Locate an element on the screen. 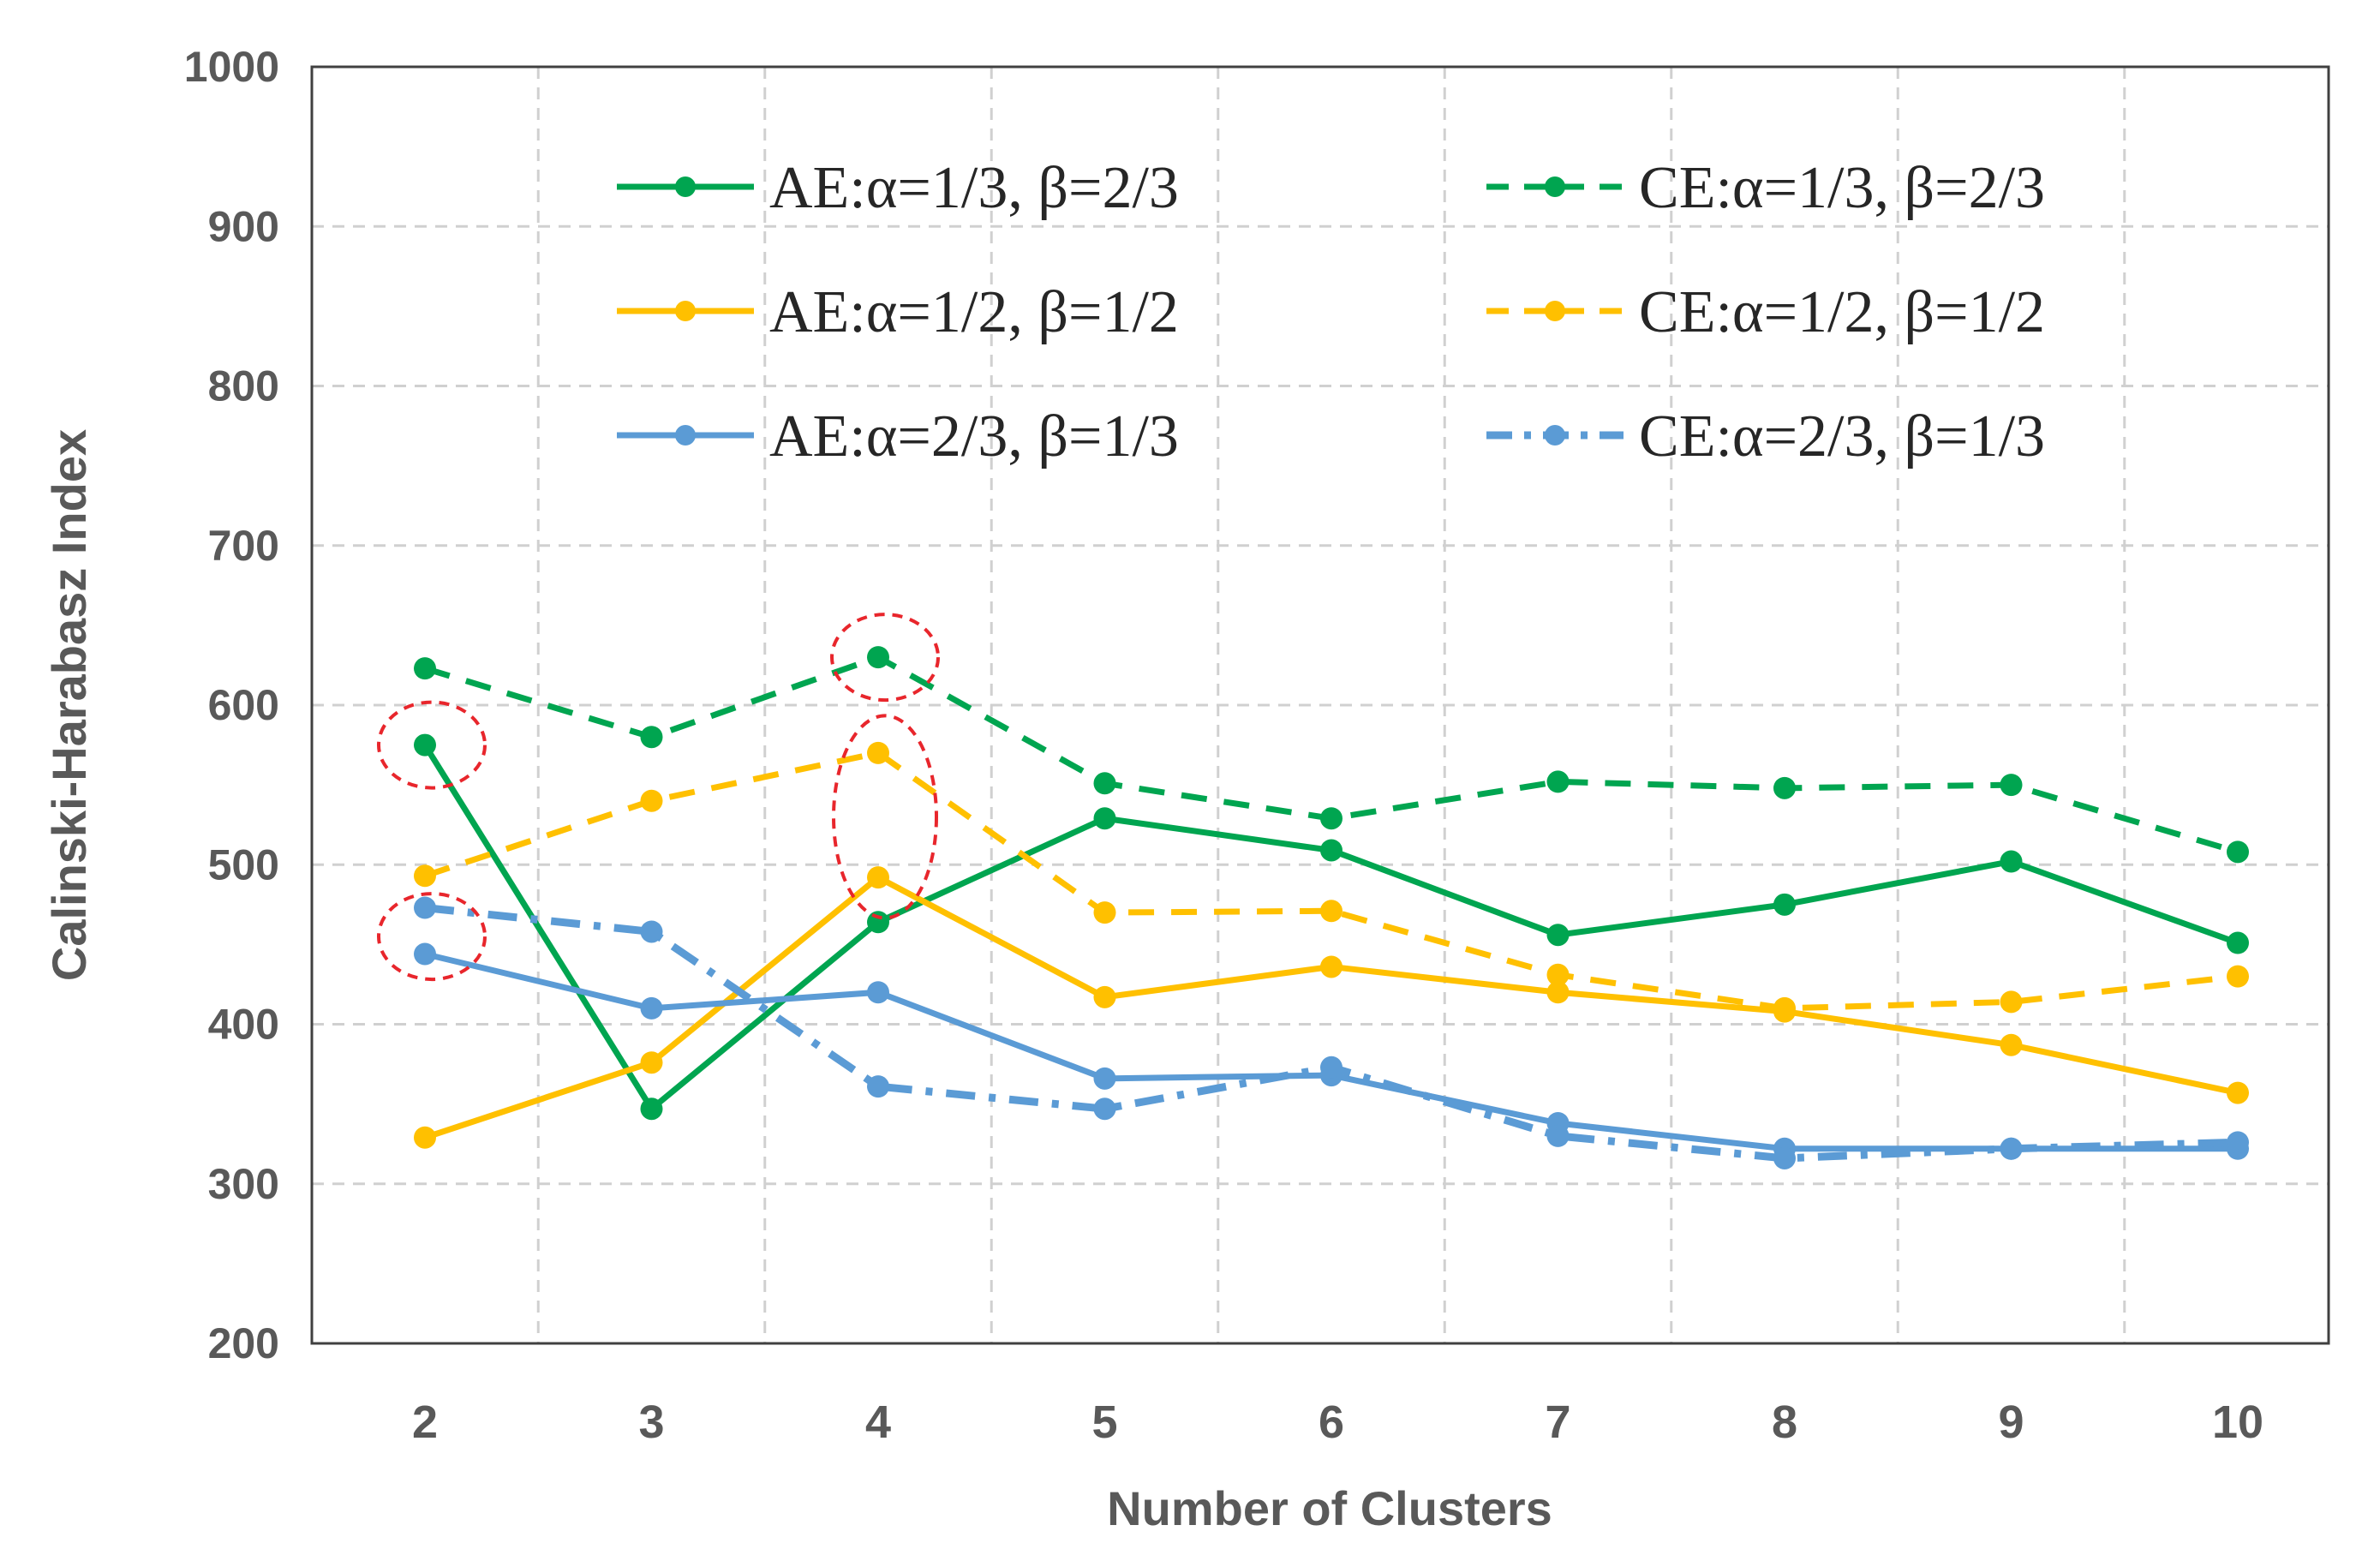 The height and width of the screenshot is (1567, 2380). x-tick-label-10: 10 is located at coordinates (2237, 1423).